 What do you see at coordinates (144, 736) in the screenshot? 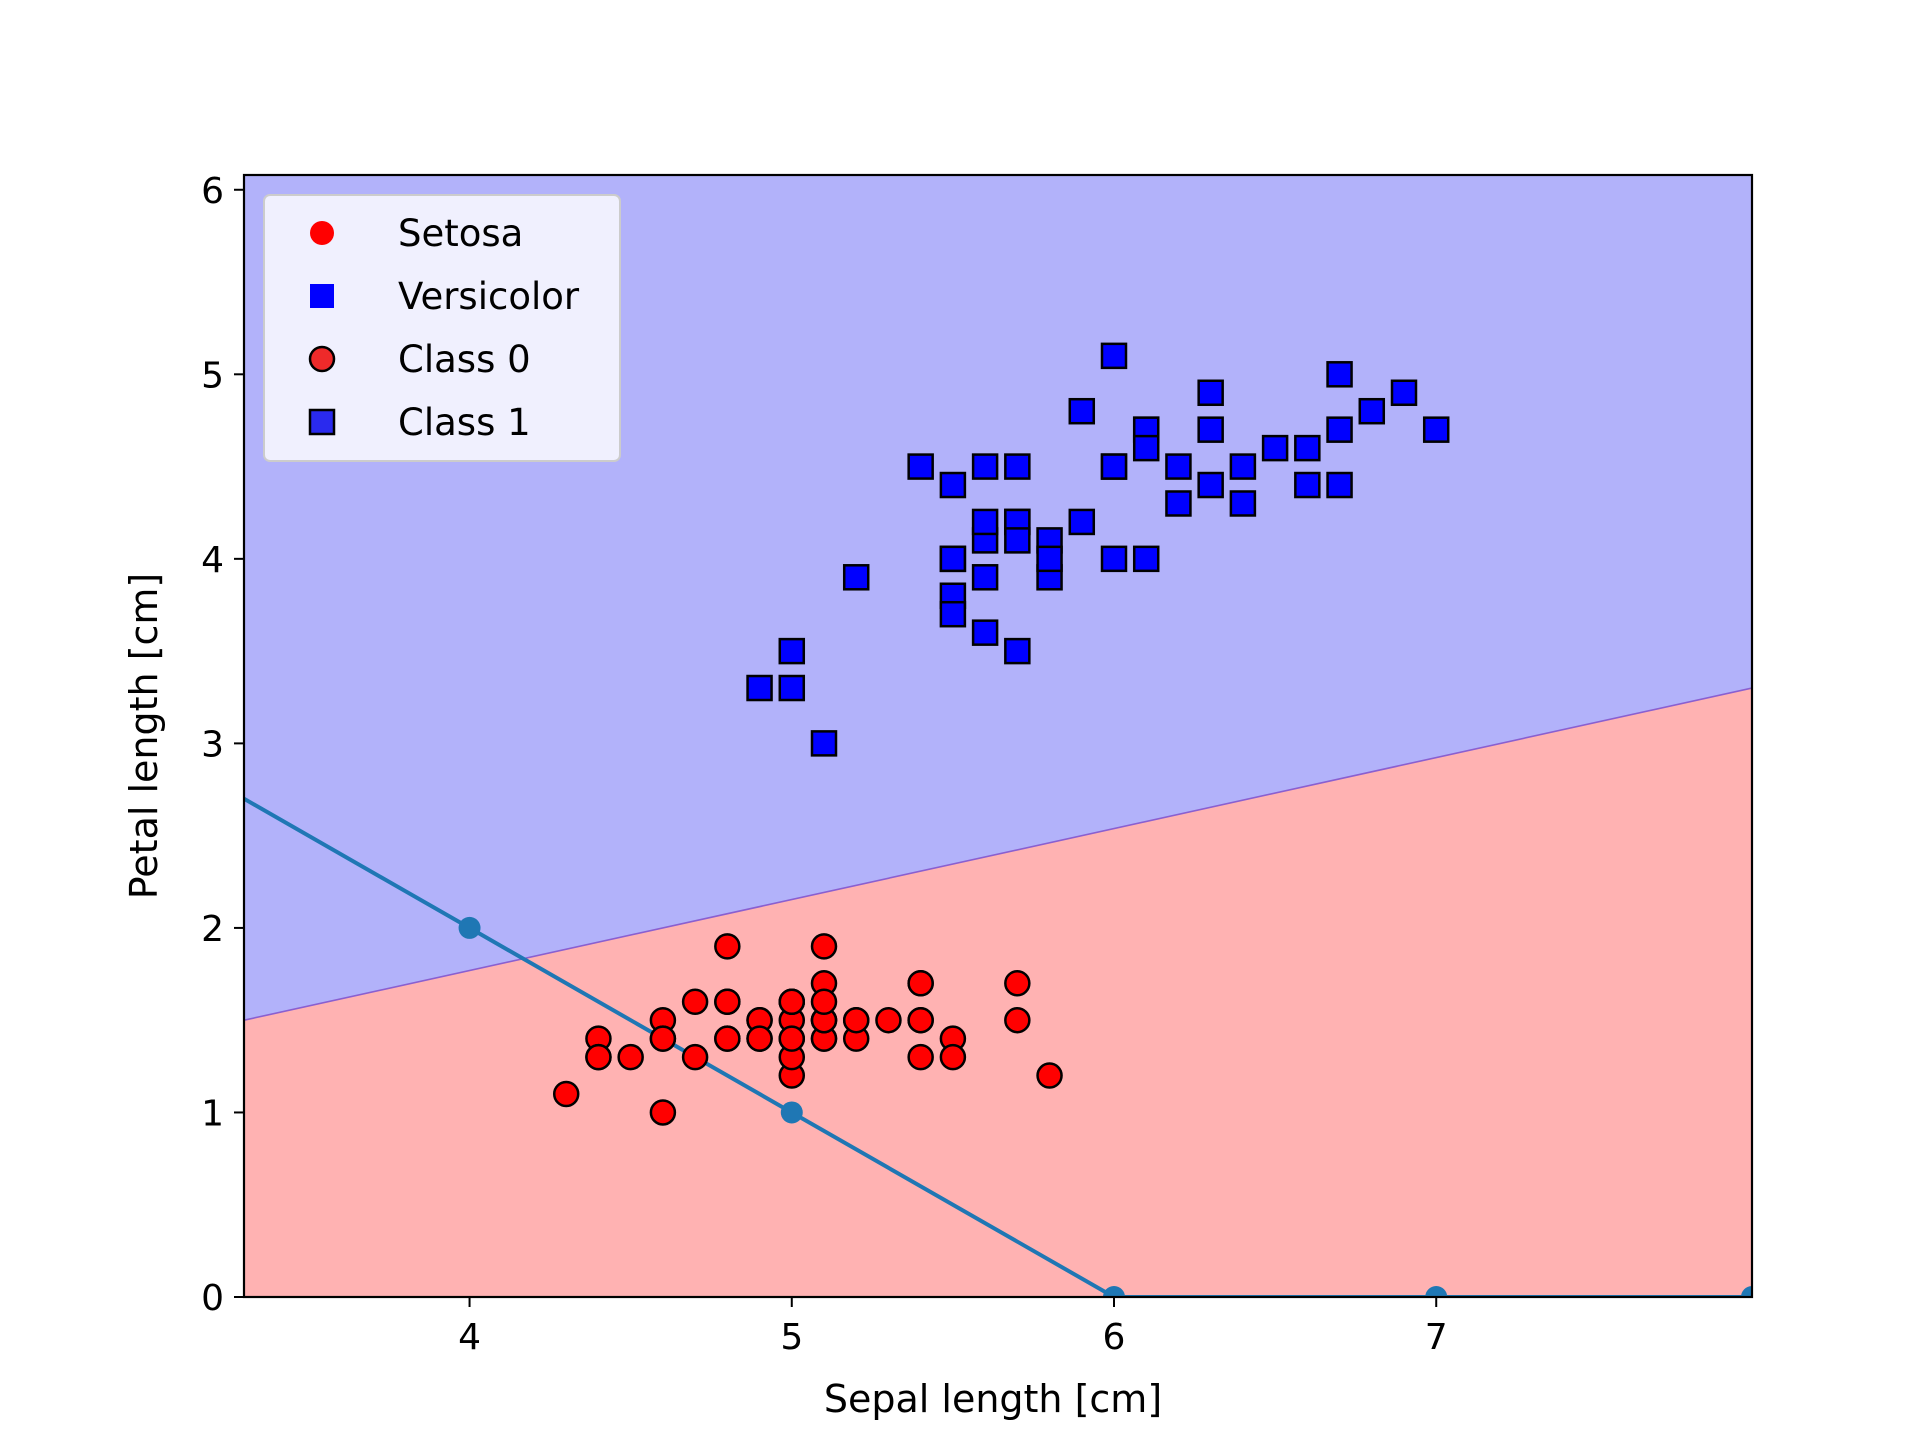
I see `y-axis-label: Petal length [cm]` at bounding box center [144, 736].